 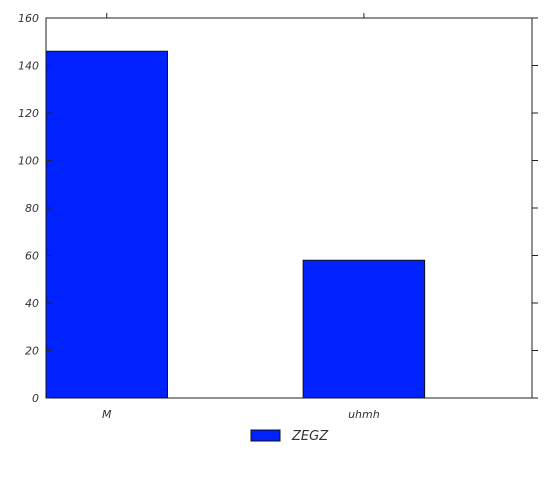 I want to click on y-tick-label: 40, so click(x=32, y=303).